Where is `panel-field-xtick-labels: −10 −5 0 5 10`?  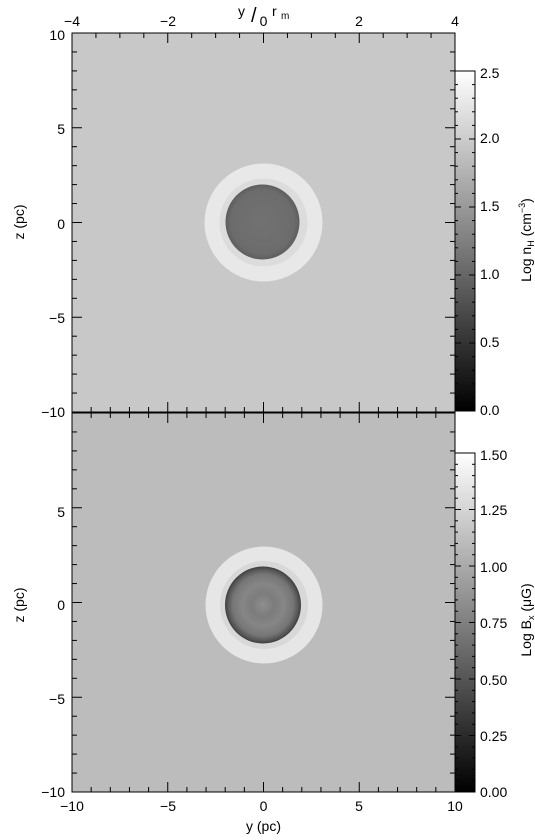
panel-field-xtick-labels: −10 −5 0 5 10 is located at coordinates (261, 806).